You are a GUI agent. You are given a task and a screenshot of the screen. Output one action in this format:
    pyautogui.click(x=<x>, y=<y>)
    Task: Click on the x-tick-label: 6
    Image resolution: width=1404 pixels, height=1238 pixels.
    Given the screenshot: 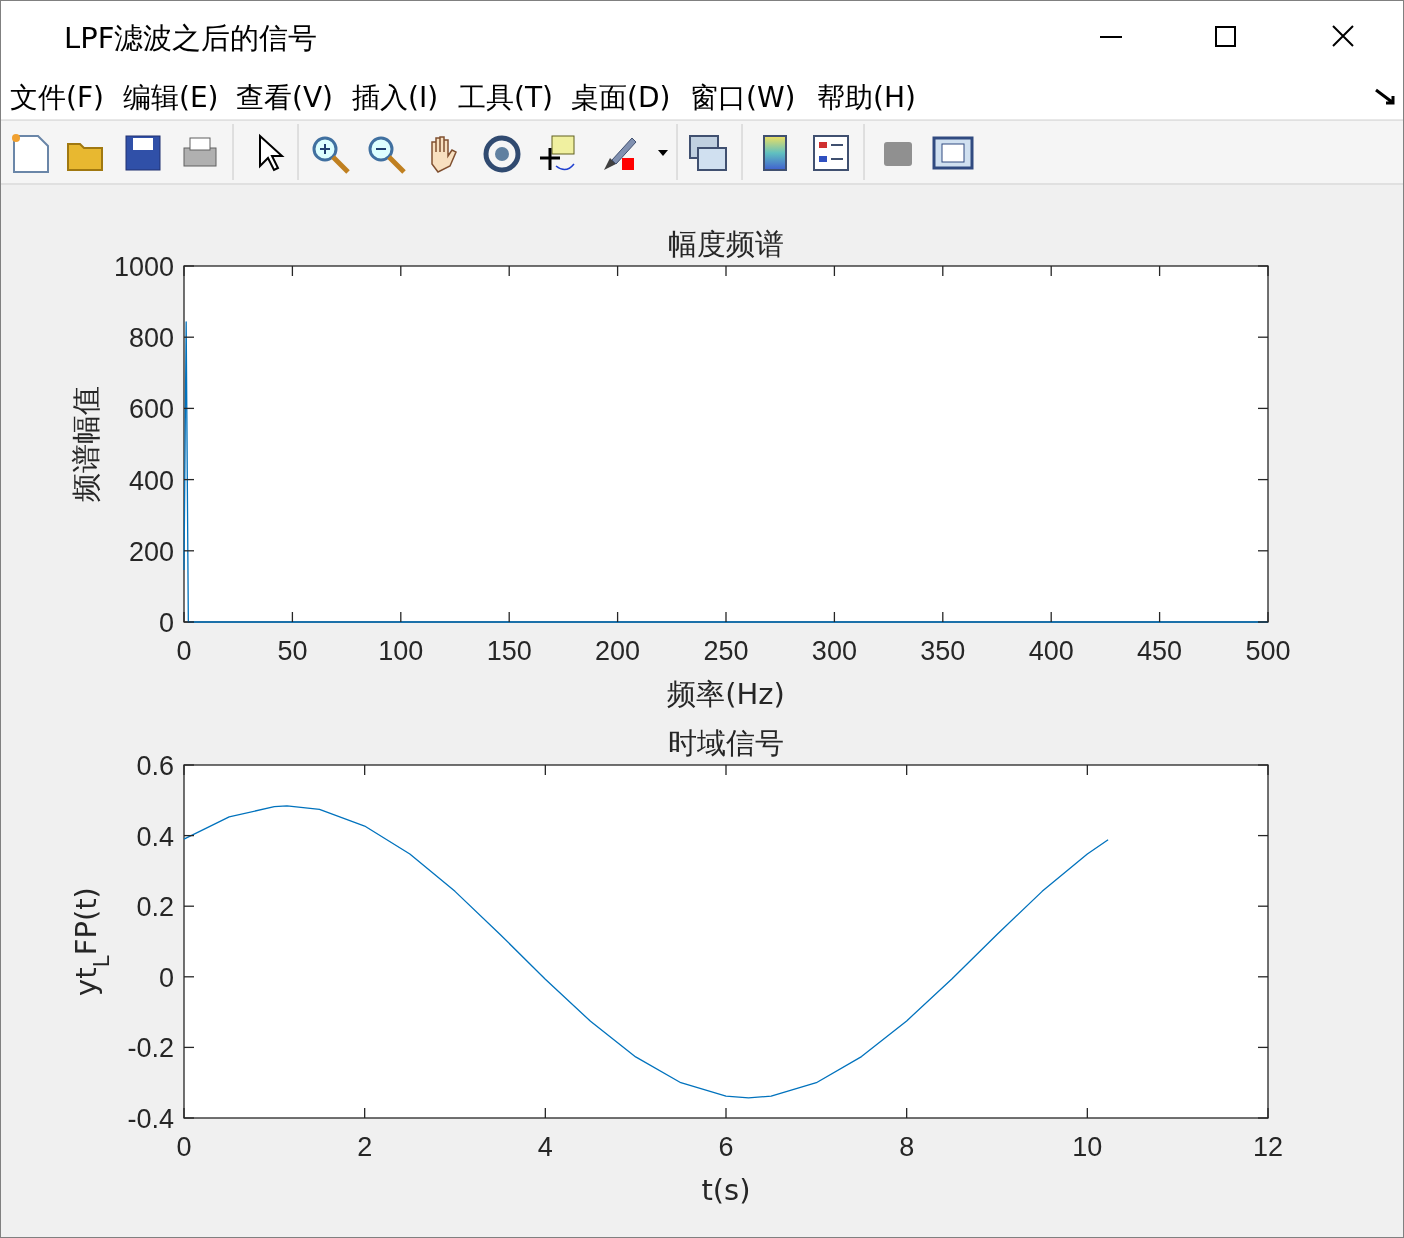 What is the action you would take?
    pyautogui.click(x=726, y=1147)
    